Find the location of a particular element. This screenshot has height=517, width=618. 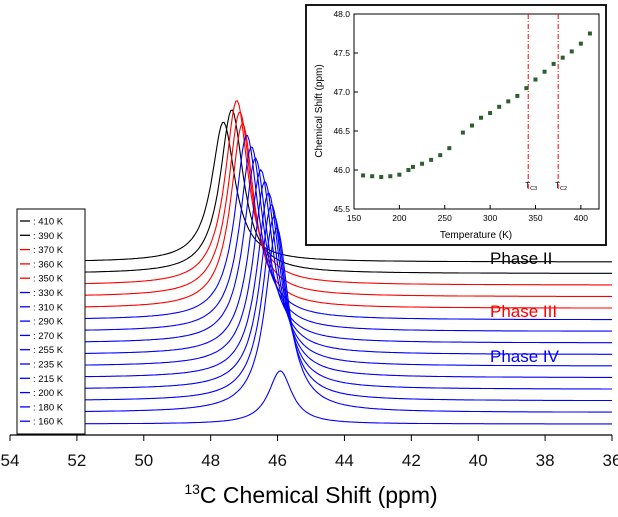

phase-label: Phase III is located at coordinates (523, 311).